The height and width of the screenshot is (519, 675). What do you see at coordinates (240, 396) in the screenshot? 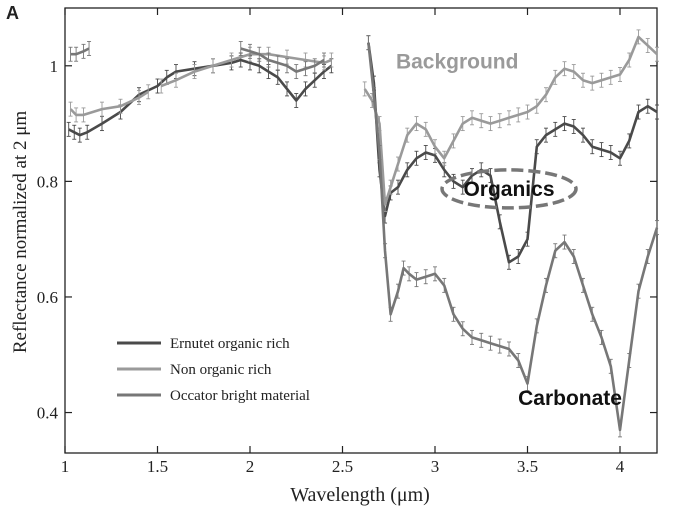
I see `legend-label-occator: Occator bright material` at bounding box center [240, 396].